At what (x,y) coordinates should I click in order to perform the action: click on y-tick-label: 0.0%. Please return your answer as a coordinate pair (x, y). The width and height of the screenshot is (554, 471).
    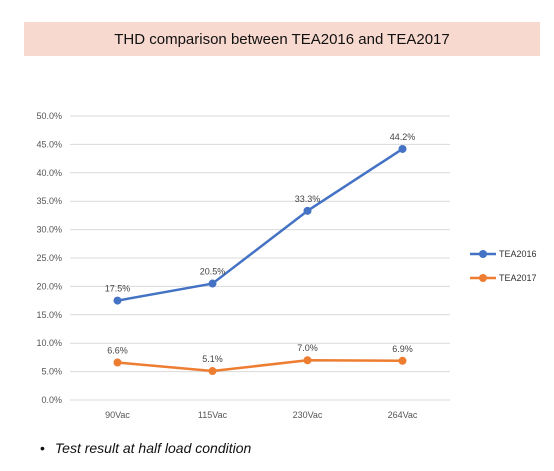
    Looking at the image, I should click on (51, 400).